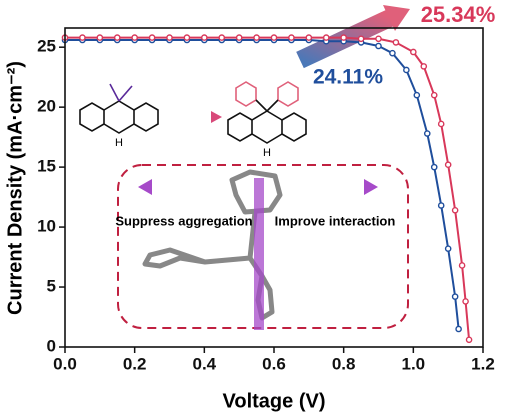 The width and height of the screenshot is (520, 419). What do you see at coordinates (183, 220) in the screenshot?
I see `annotation: Suppress aggregation` at bounding box center [183, 220].